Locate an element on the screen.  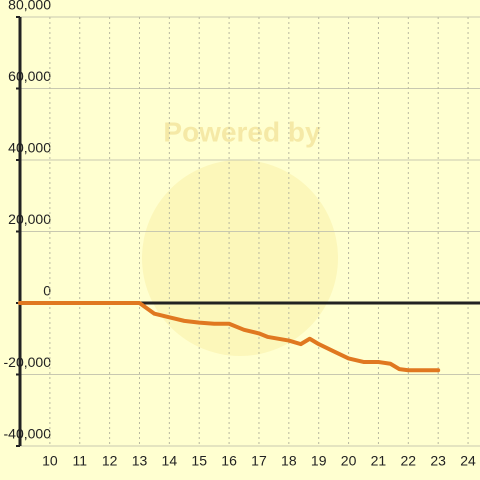
x-tick-label: 17 is located at coordinates (259, 461).